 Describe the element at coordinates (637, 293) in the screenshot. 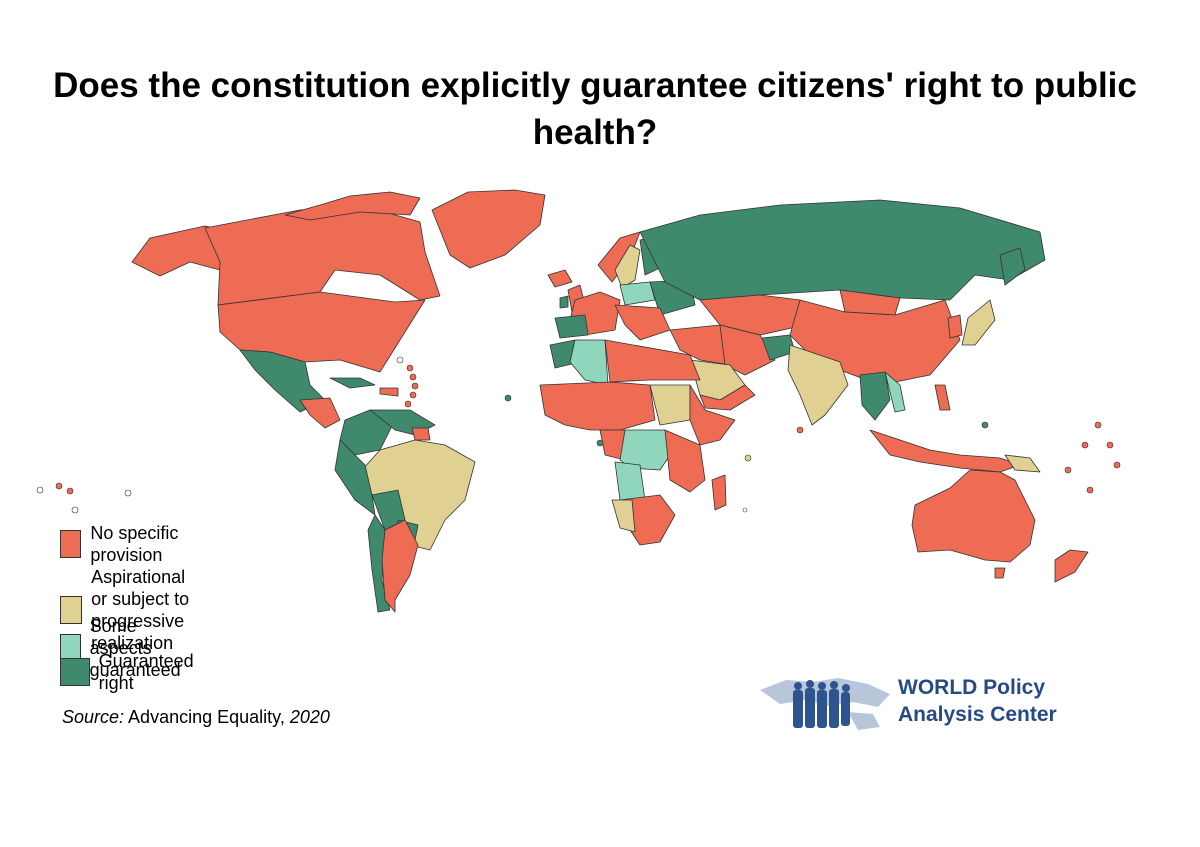

I see `region-central-europe` at that location.